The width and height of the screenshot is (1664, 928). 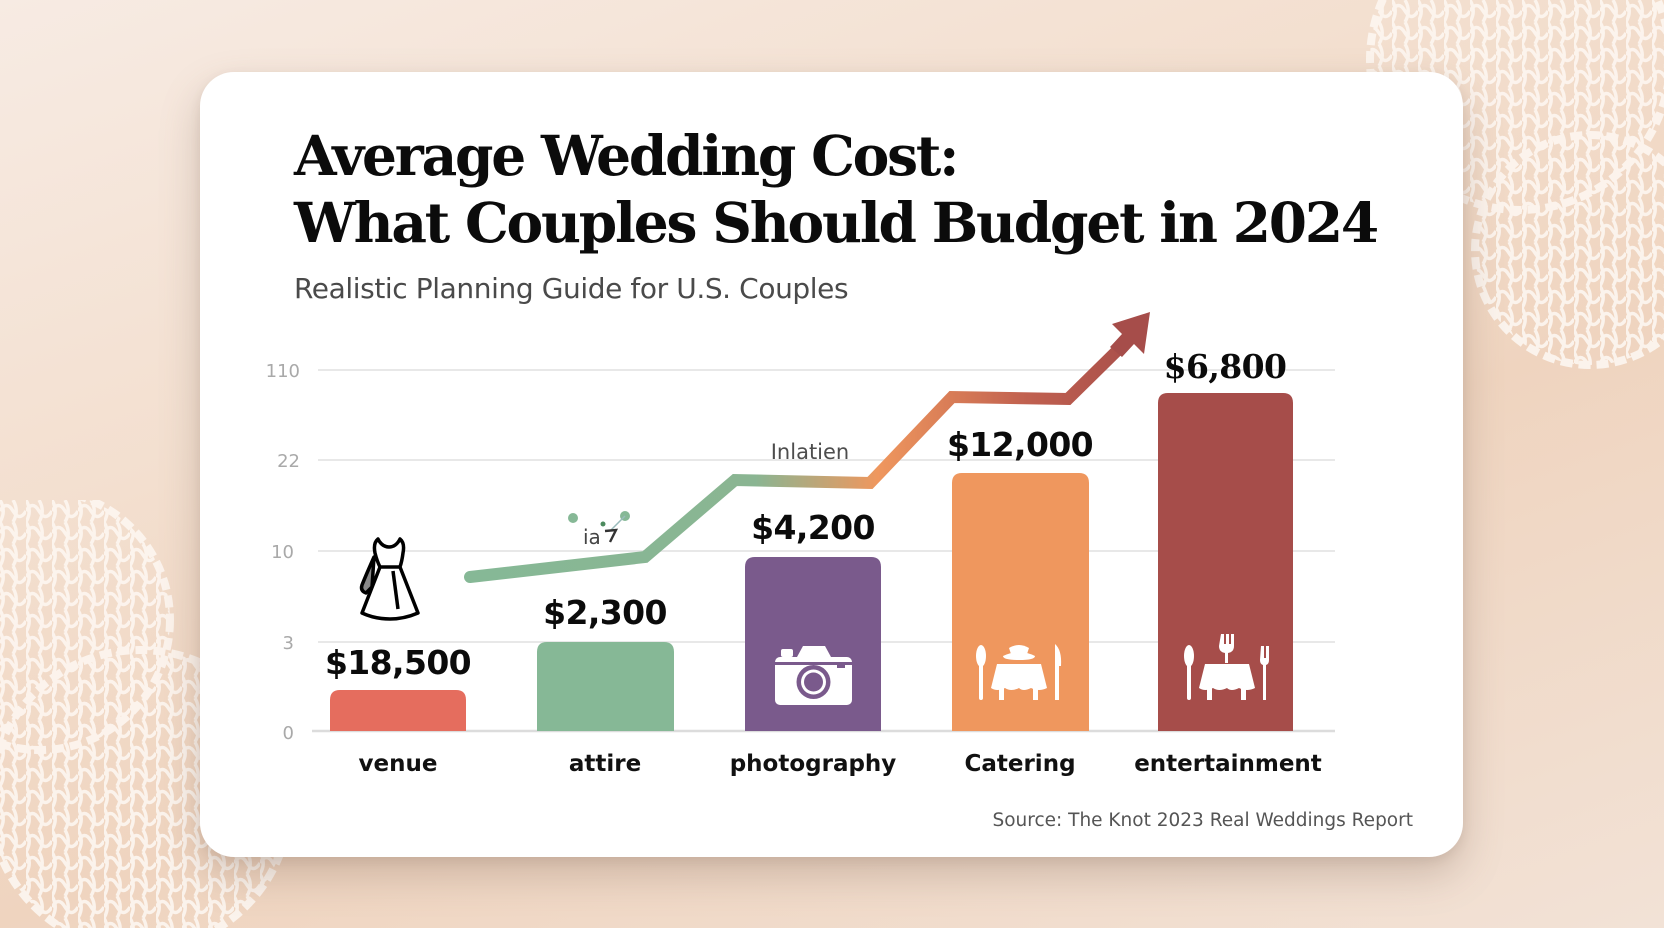 I want to click on trend-line, so click(x=807, y=447).